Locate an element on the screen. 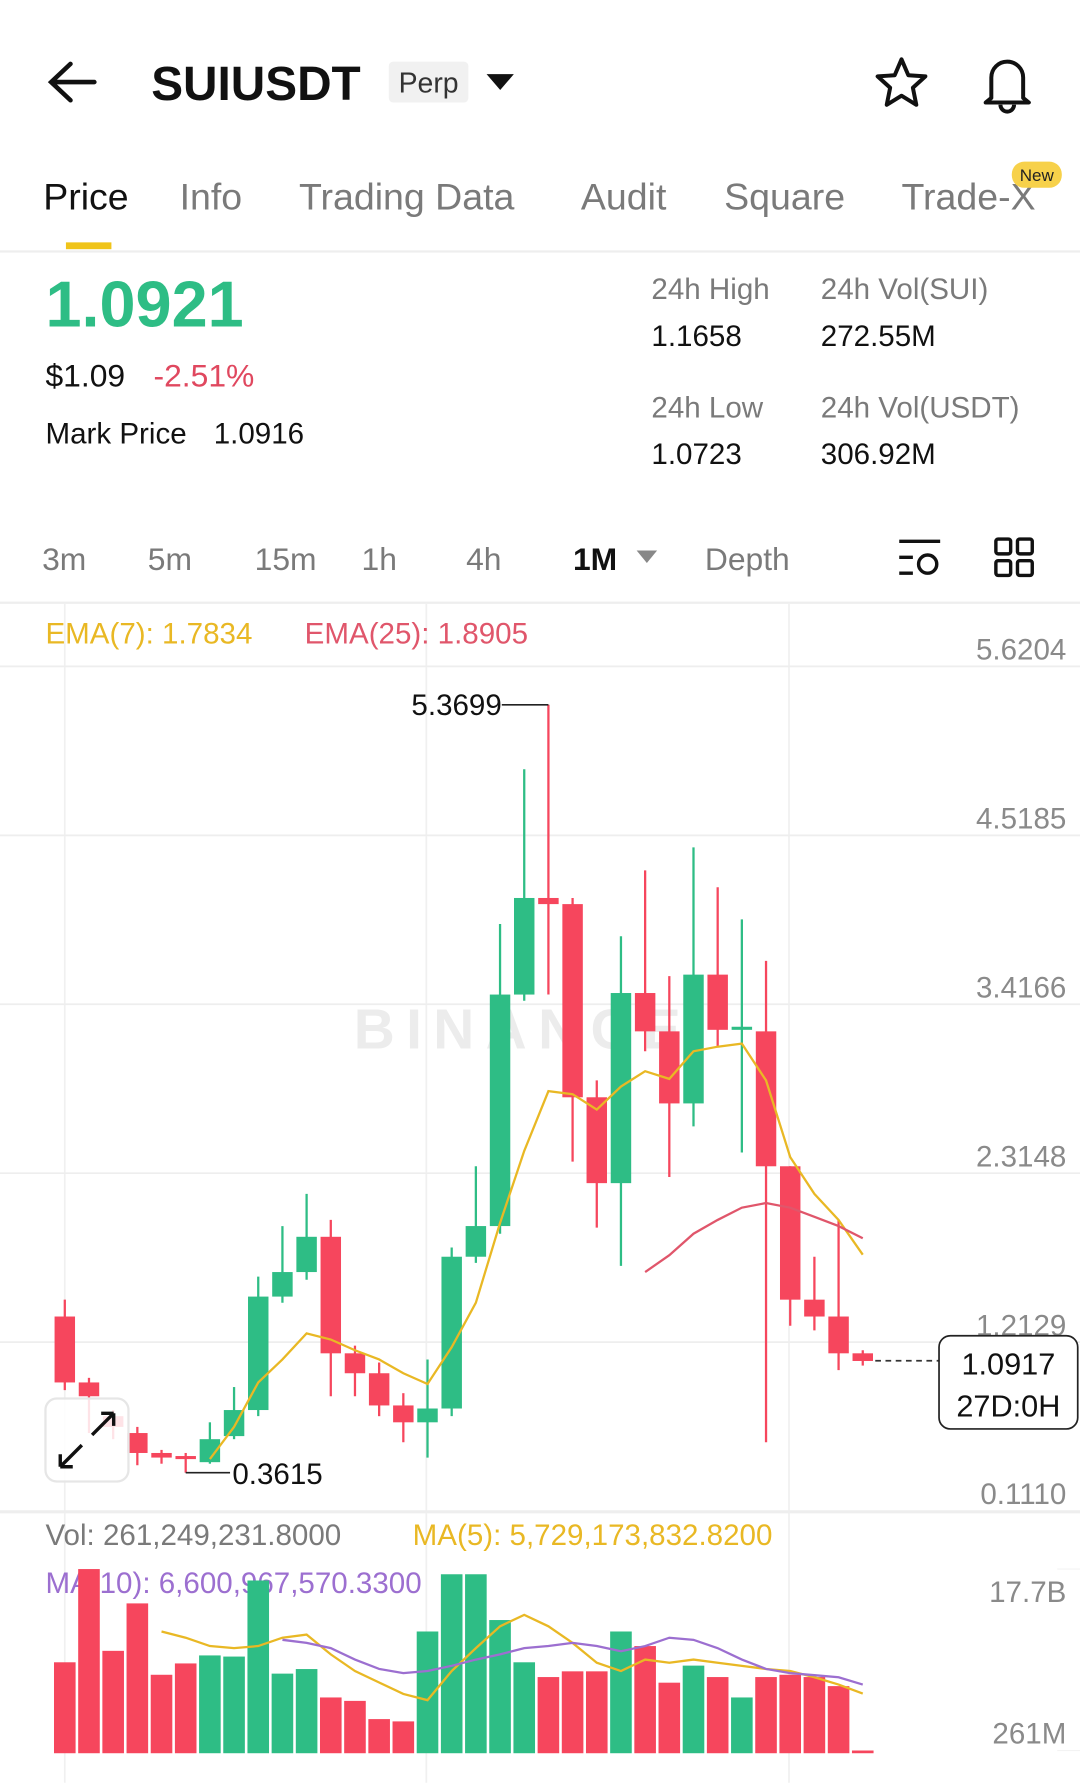  y-tick-label: 4.5185 is located at coordinates (1021, 819).